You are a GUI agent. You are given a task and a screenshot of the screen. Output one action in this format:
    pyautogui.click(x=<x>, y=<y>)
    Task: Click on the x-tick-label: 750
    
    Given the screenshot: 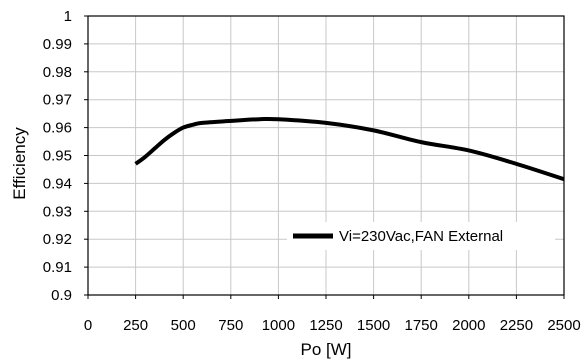 What is the action you would take?
    pyautogui.click(x=230, y=325)
    